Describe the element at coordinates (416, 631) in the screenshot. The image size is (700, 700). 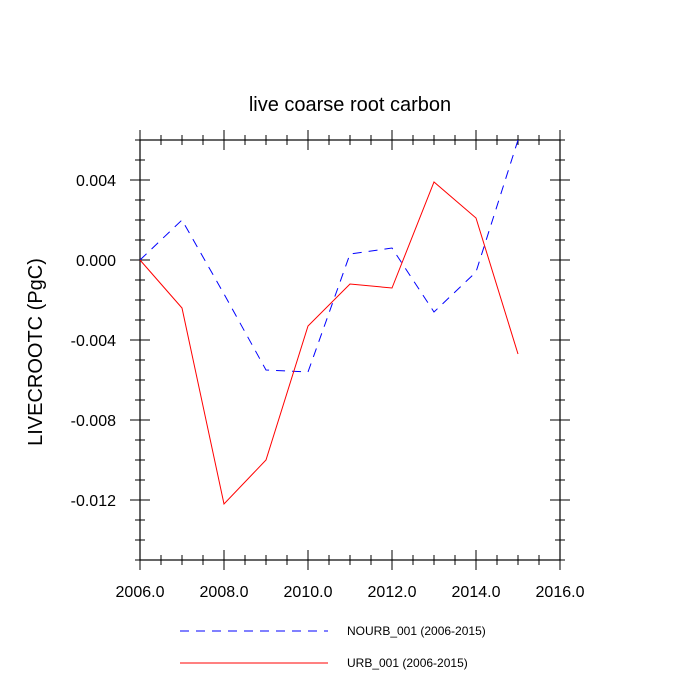
I see `legend-label: NOURB_001 (2006-2015)` at that location.